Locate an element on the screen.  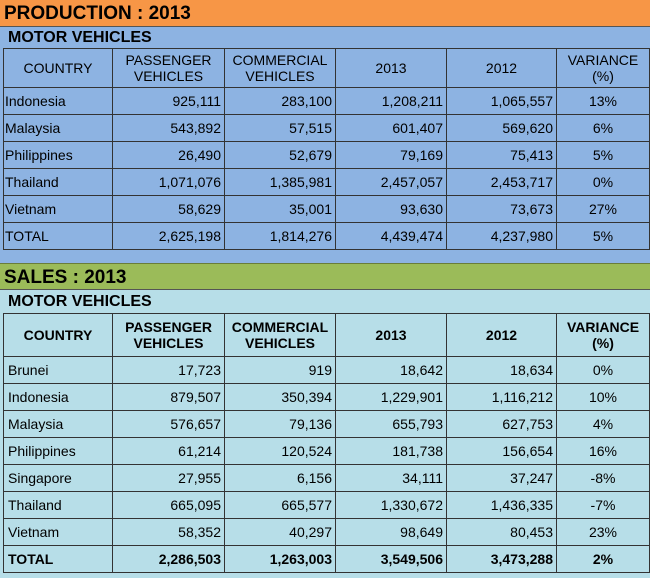
value-cell: 6% is located at coordinates (603, 128).